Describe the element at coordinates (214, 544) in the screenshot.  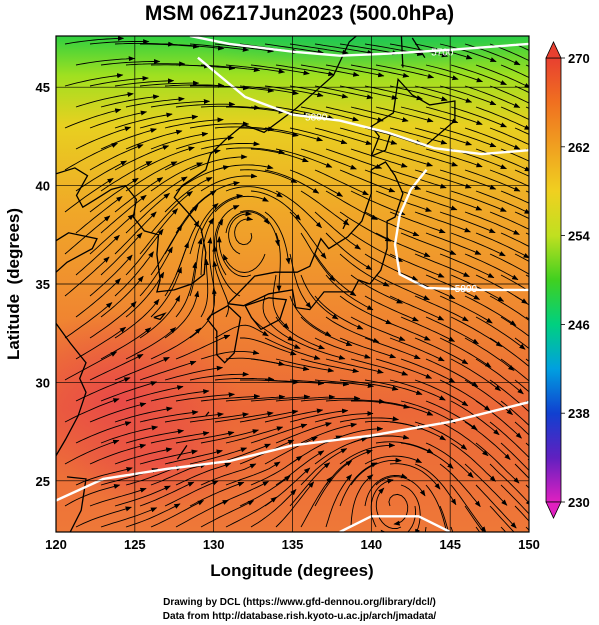
I see `x-tick-label: 130` at that location.